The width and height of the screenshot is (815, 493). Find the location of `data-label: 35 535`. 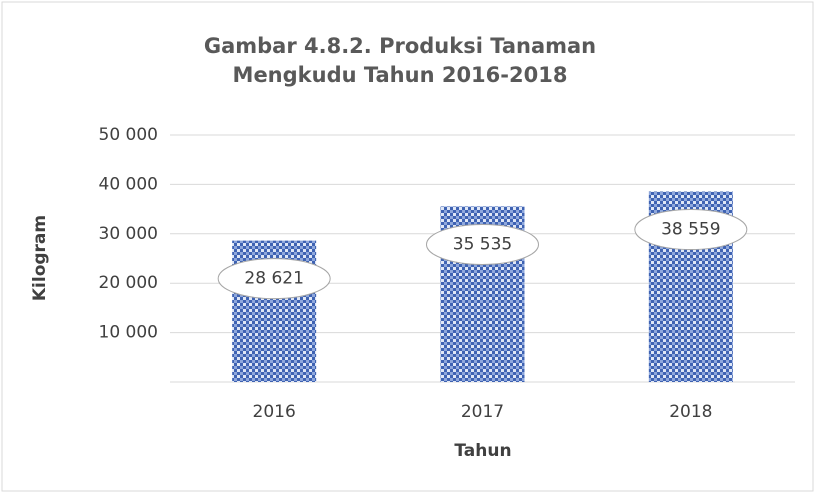

data-label: 35 535 is located at coordinates (482, 244).